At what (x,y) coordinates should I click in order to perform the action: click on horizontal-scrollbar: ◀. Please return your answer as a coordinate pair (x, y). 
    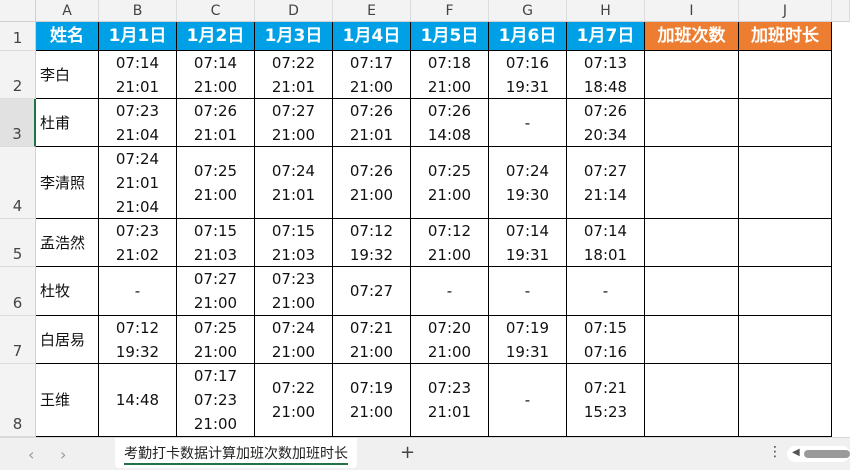
    Looking at the image, I should click on (818, 454).